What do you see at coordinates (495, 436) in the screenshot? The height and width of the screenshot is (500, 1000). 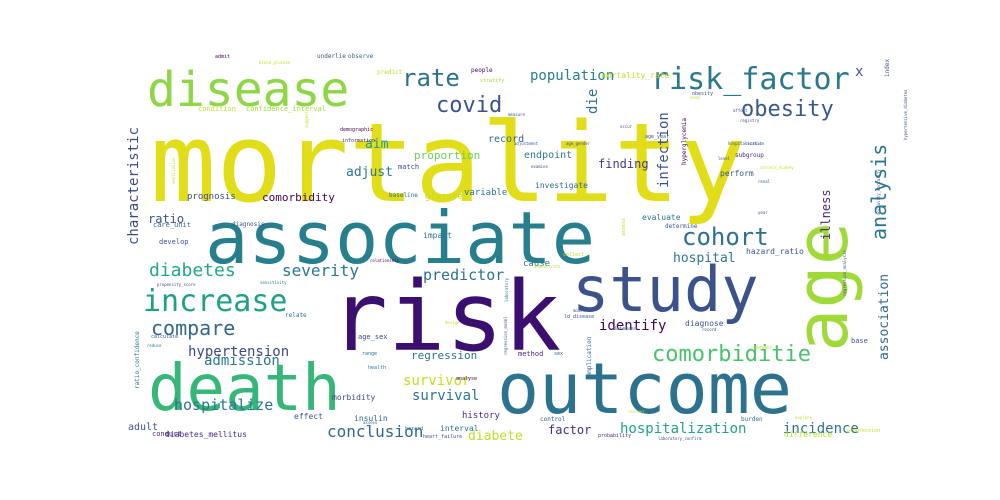 I see `word-diabete: diabete` at bounding box center [495, 436].